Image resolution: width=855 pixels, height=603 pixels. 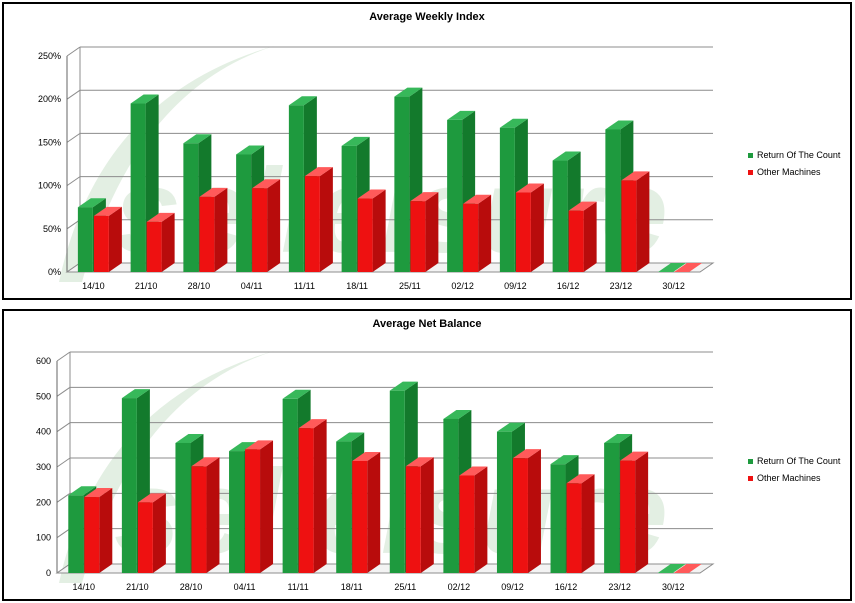 I want to click on y-tick-label: 400, so click(x=43, y=432).